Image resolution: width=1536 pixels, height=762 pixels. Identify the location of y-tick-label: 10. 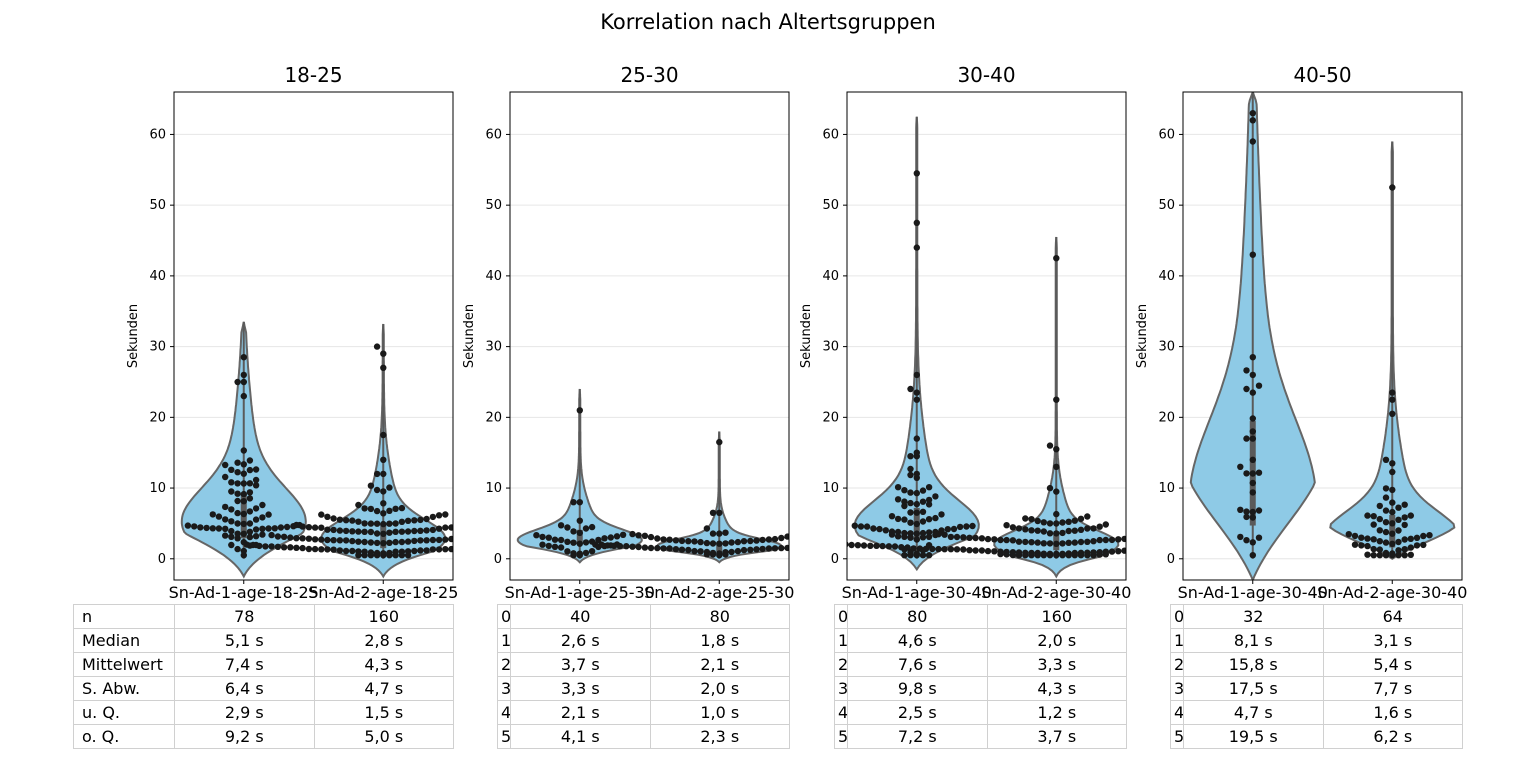
(830, 488).